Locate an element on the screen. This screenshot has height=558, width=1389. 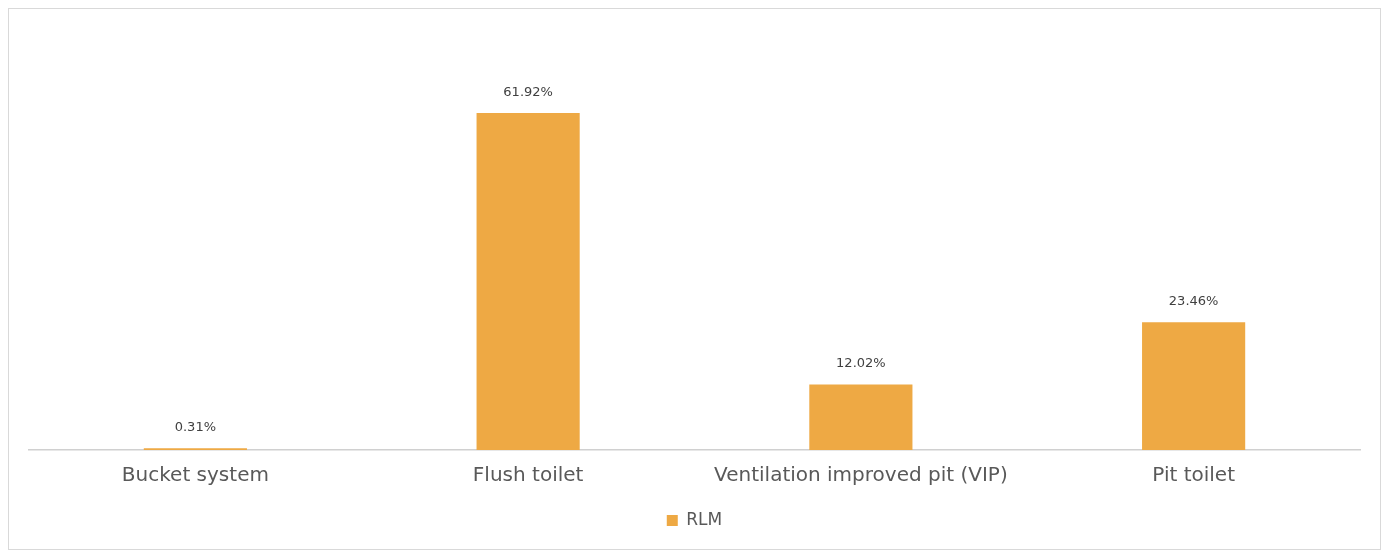
data-label: 0.31% is located at coordinates (195, 427).